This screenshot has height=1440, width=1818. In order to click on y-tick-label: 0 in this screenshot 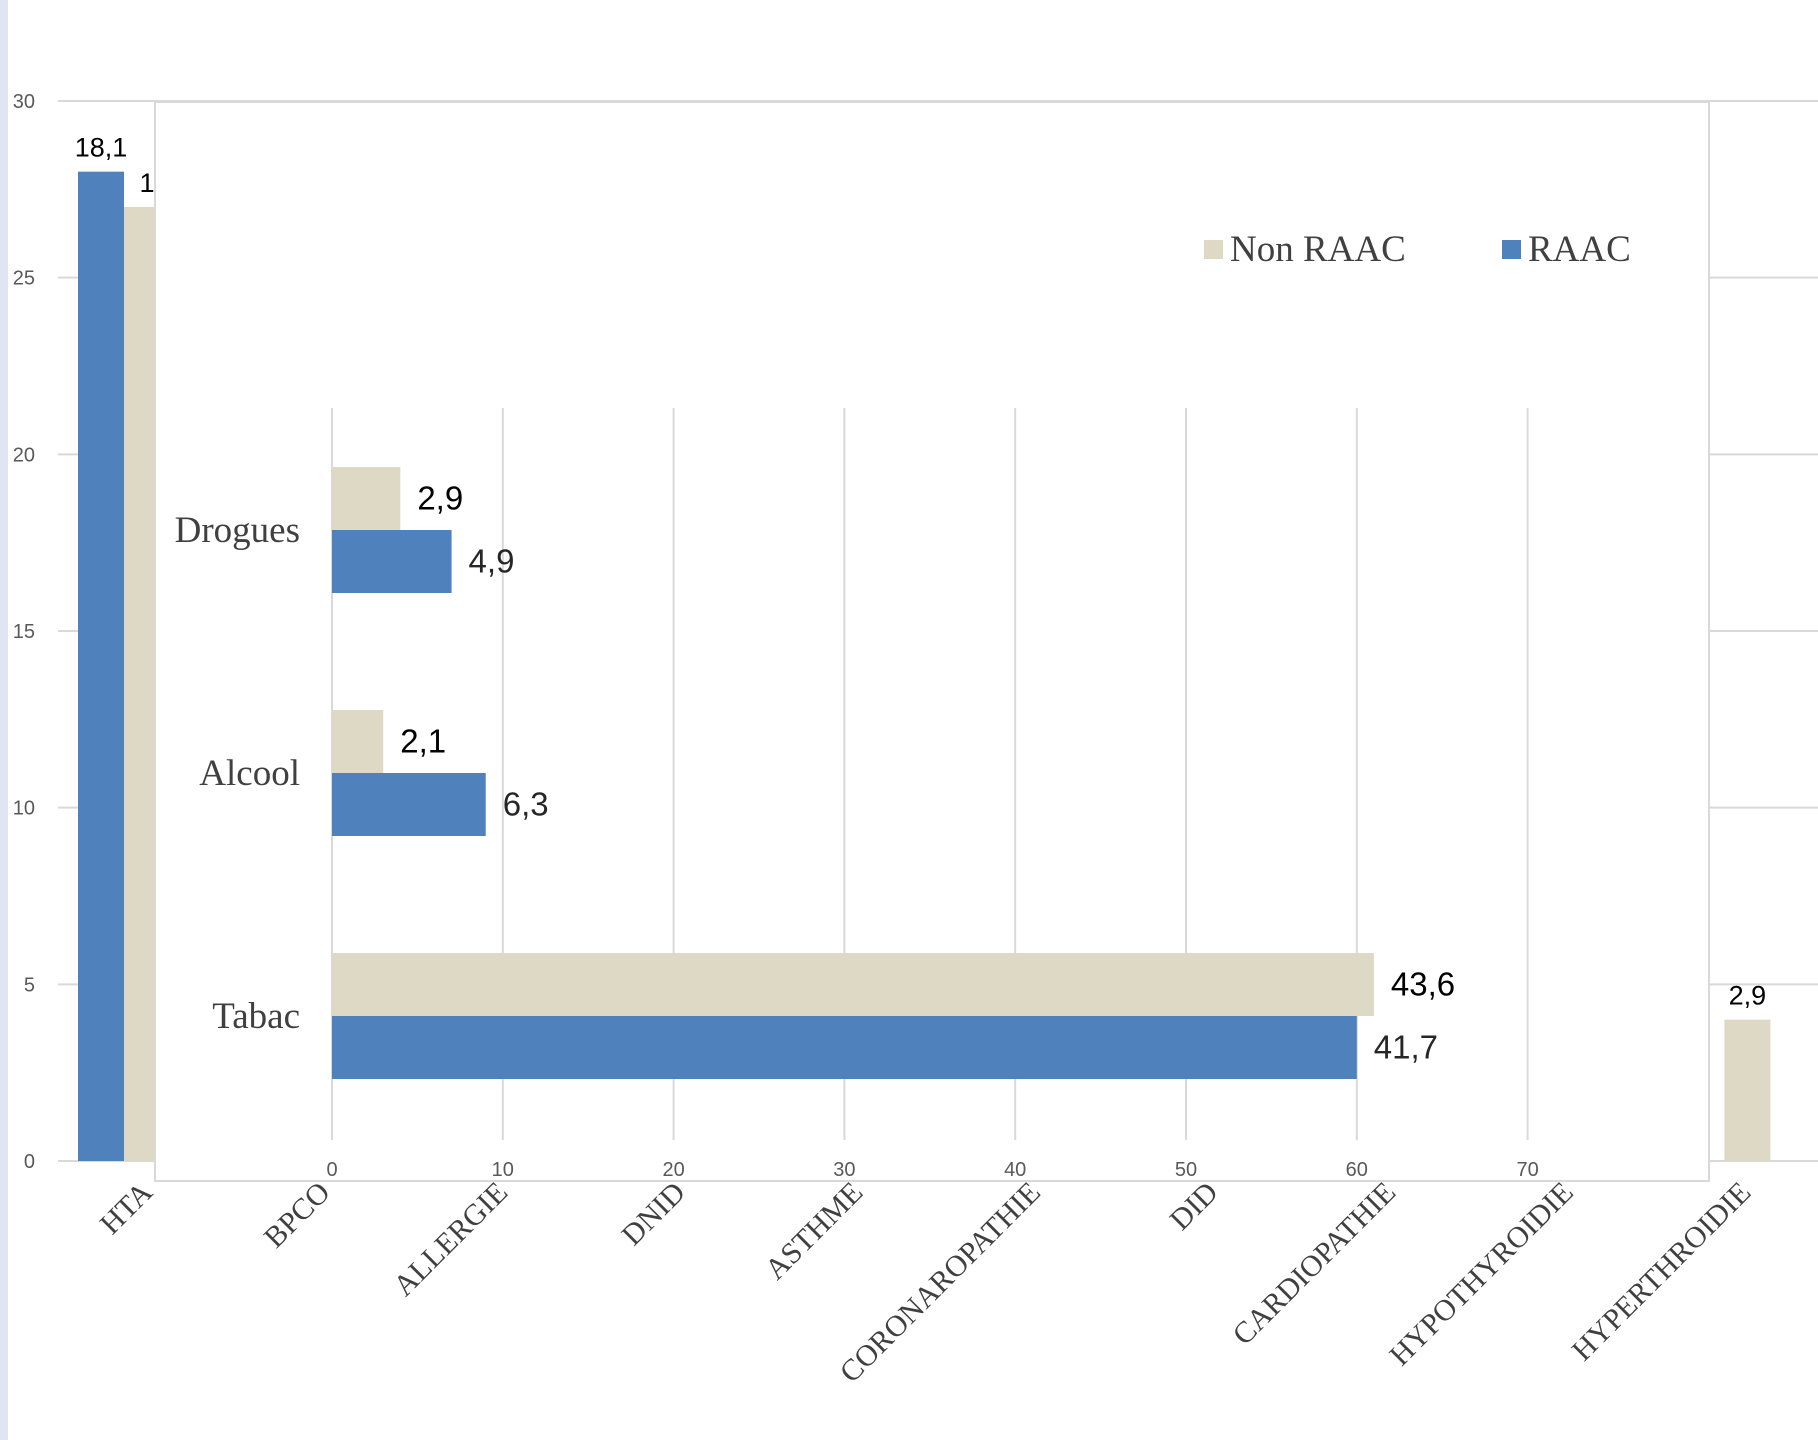, I will do `click(29, 1162)`.